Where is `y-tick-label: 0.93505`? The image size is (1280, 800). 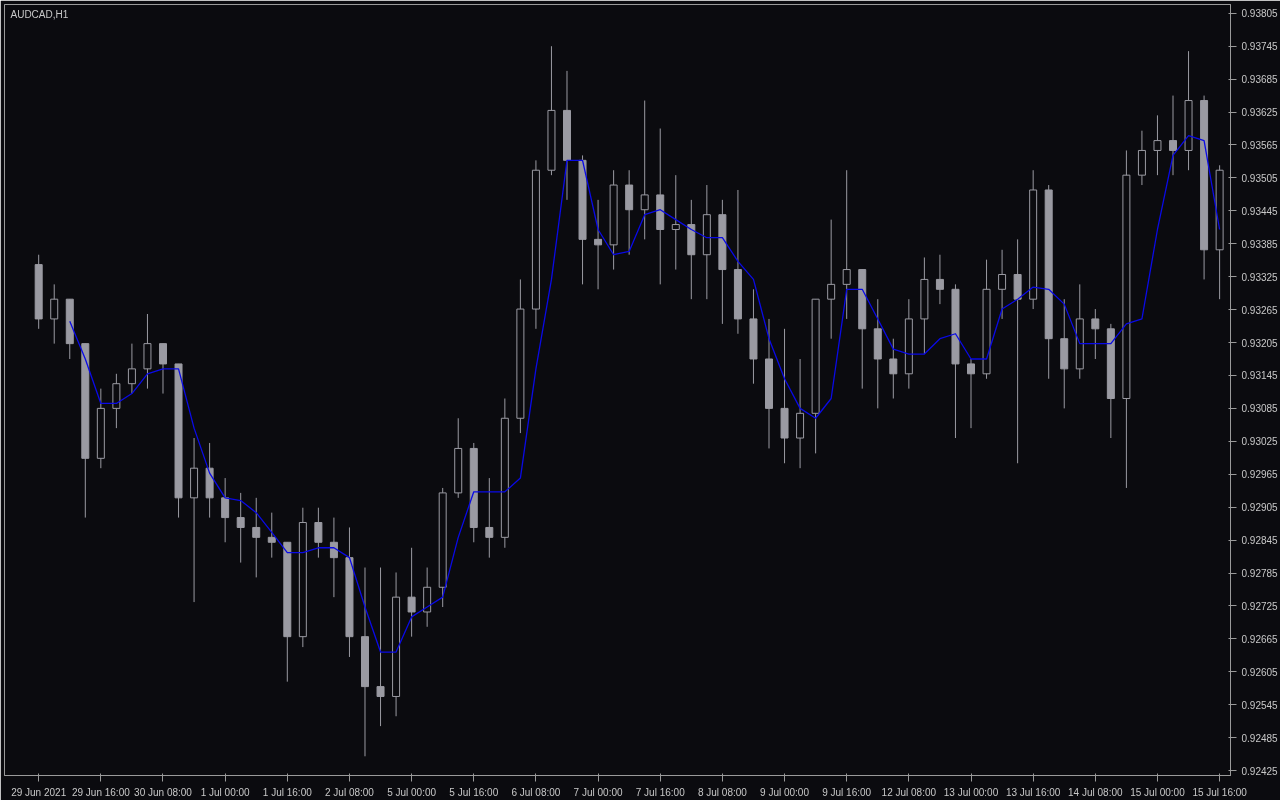
y-tick-label: 0.93505 is located at coordinates (1260, 178).